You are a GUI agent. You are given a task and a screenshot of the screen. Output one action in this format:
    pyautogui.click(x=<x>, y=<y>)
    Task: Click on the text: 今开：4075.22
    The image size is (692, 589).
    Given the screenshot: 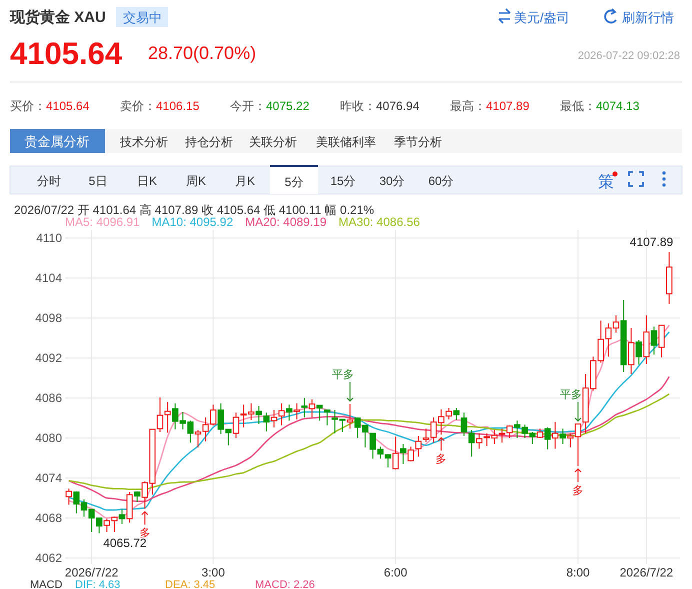 What is the action you would take?
    pyautogui.click(x=270, y=106)
    